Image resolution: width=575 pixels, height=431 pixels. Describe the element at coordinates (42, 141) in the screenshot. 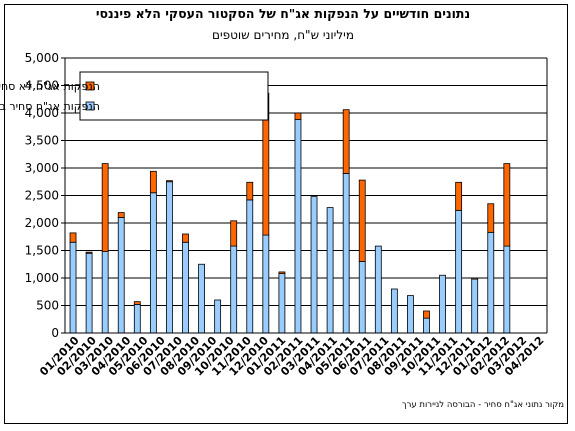

I see `y-tick-label: 3,500` at that location.